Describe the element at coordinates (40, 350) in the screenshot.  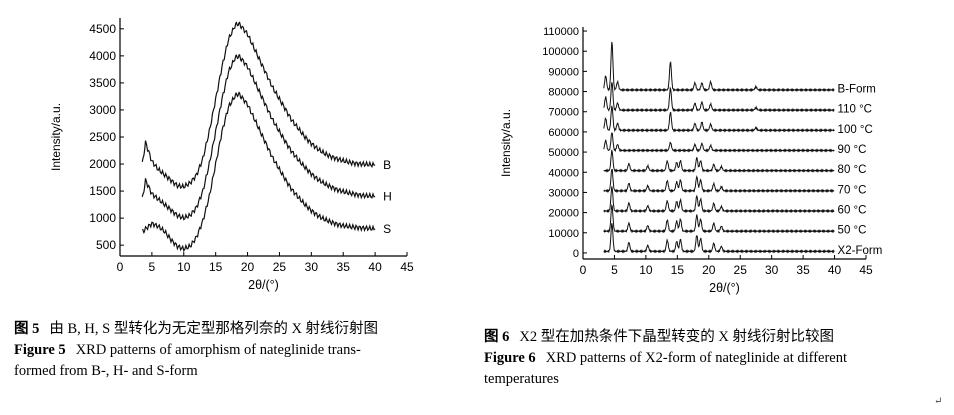
I see `figure5-caption-en-label: Figure 5` at that location.